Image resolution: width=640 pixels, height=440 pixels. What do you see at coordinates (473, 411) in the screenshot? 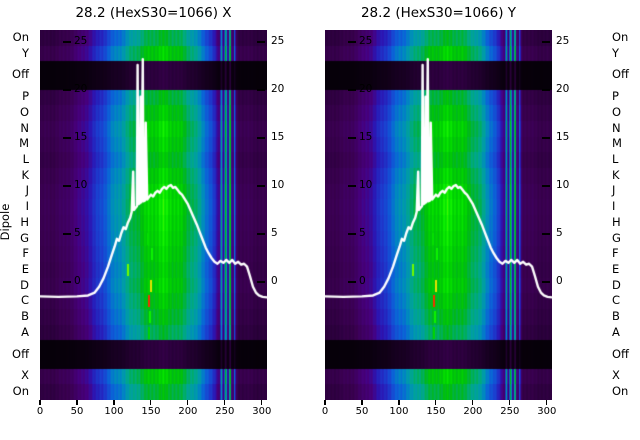
I see `x-tick-label: 200` at bounding box center [473, 411].